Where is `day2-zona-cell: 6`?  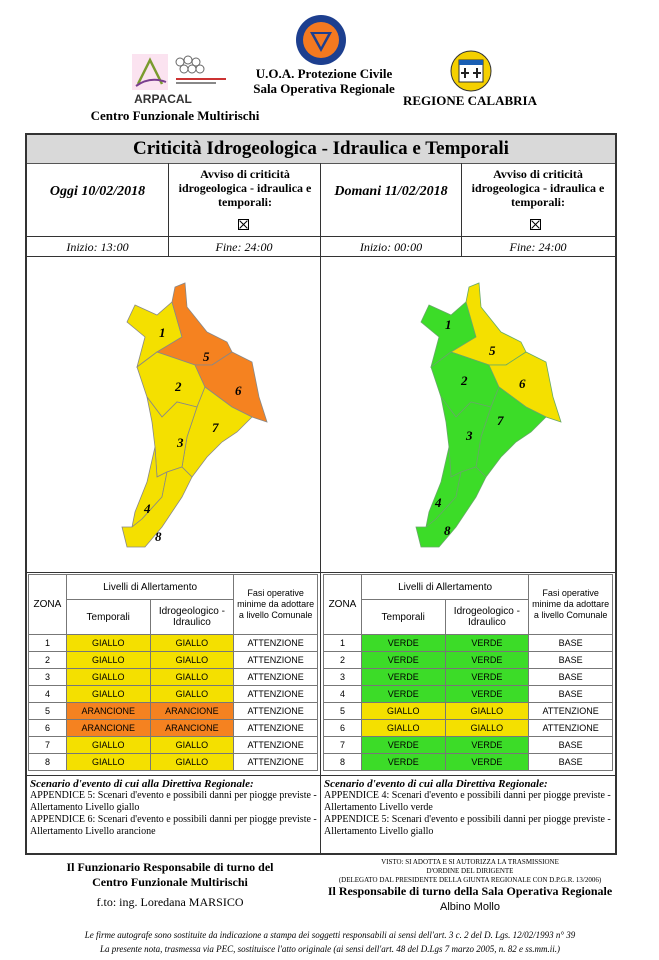 day2-zona-cell: 6 is located at coordinates (342, 728).